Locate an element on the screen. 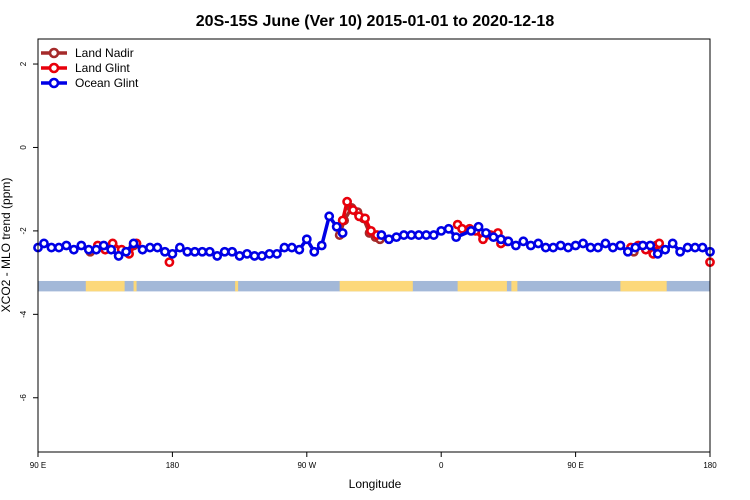  legend-item: Land Glint is located at coordinates (85, 68).